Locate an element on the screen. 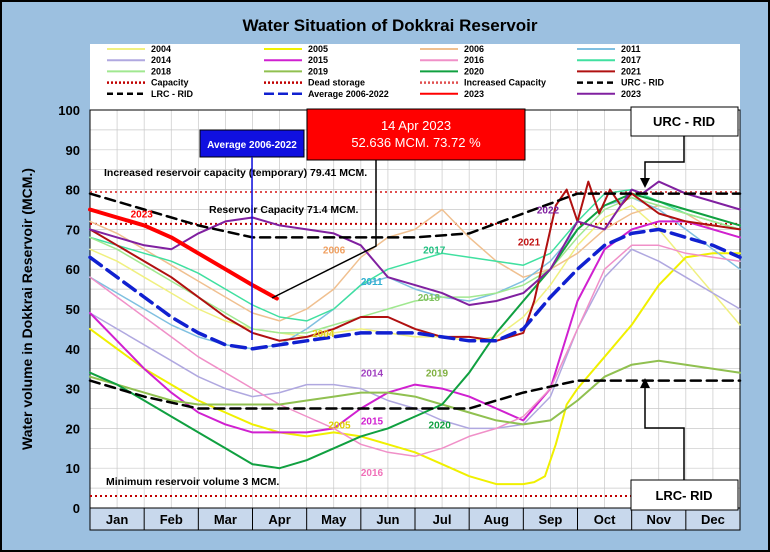 The image size is (770, 552). legend-label: 2011 is located at coordinates (631, 49).